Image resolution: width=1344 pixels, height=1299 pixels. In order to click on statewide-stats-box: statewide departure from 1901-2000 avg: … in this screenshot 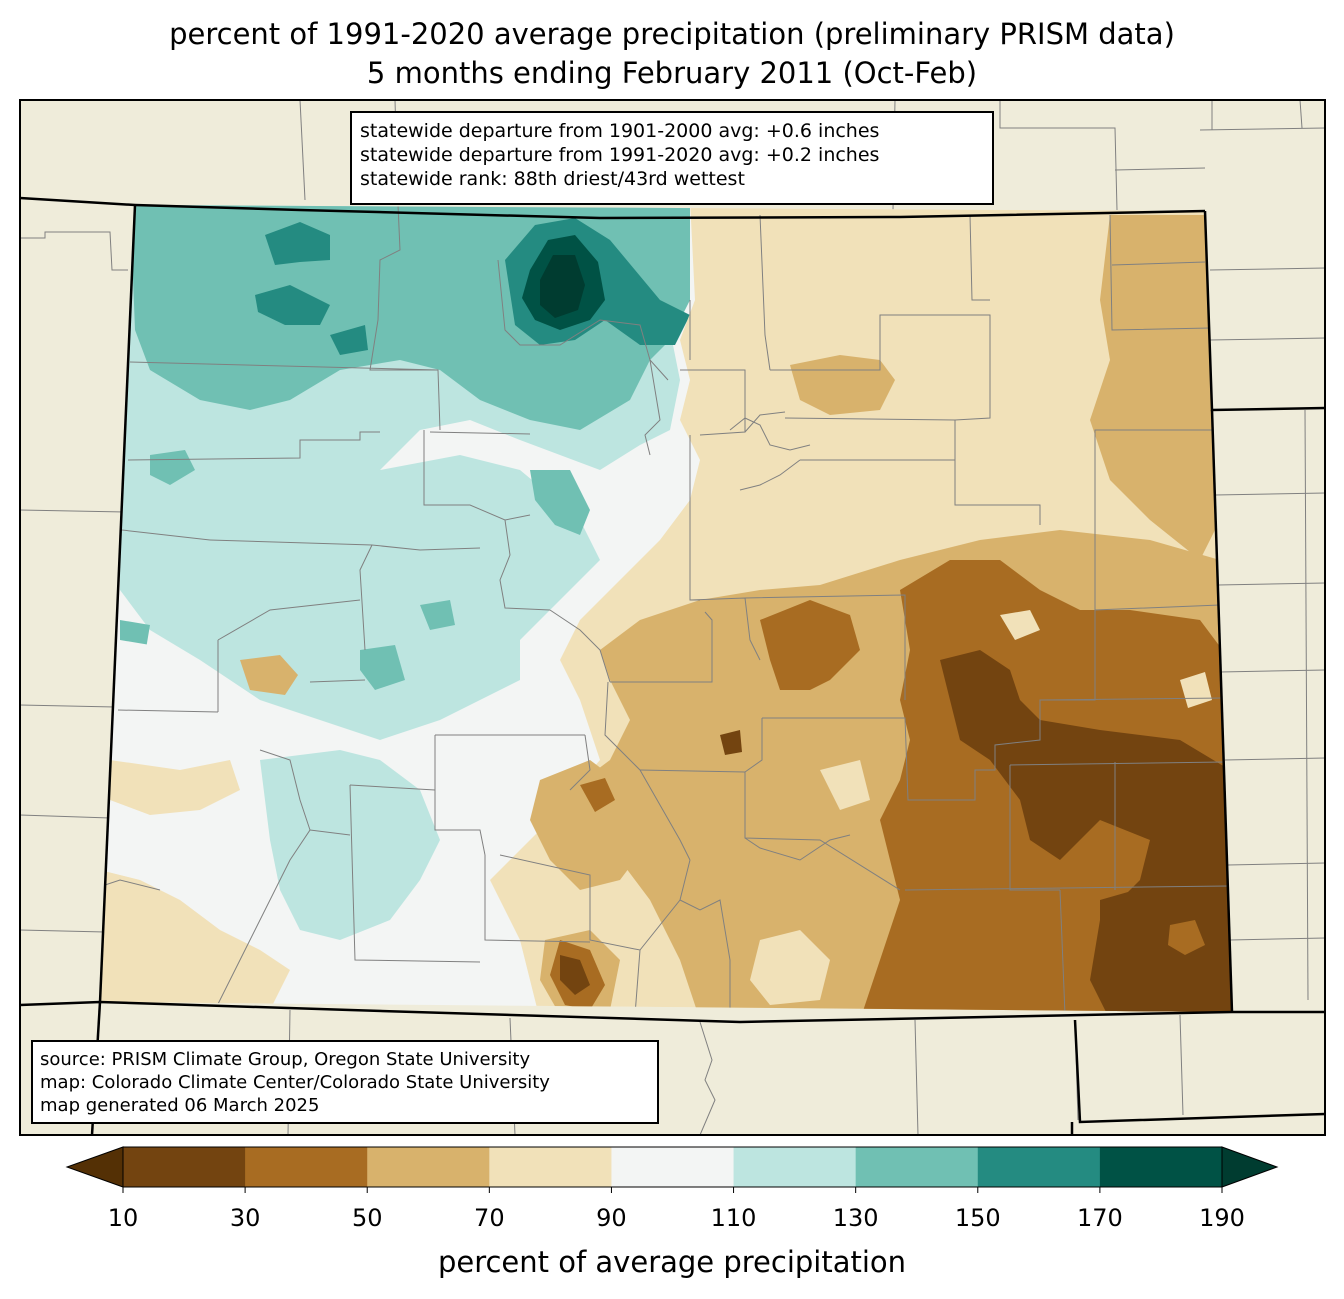, I will do `click(672, 158)`.